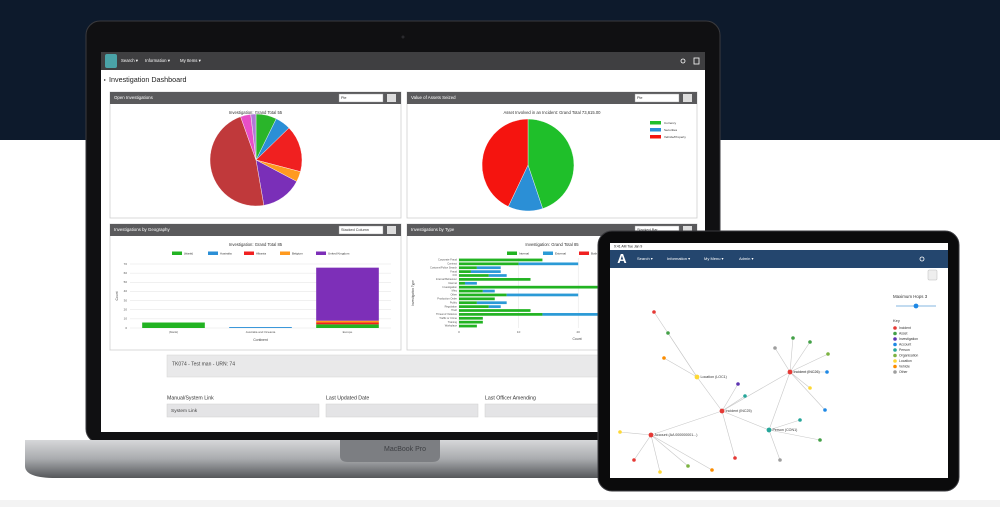  I want to click on app-logo, so click(111, 61).